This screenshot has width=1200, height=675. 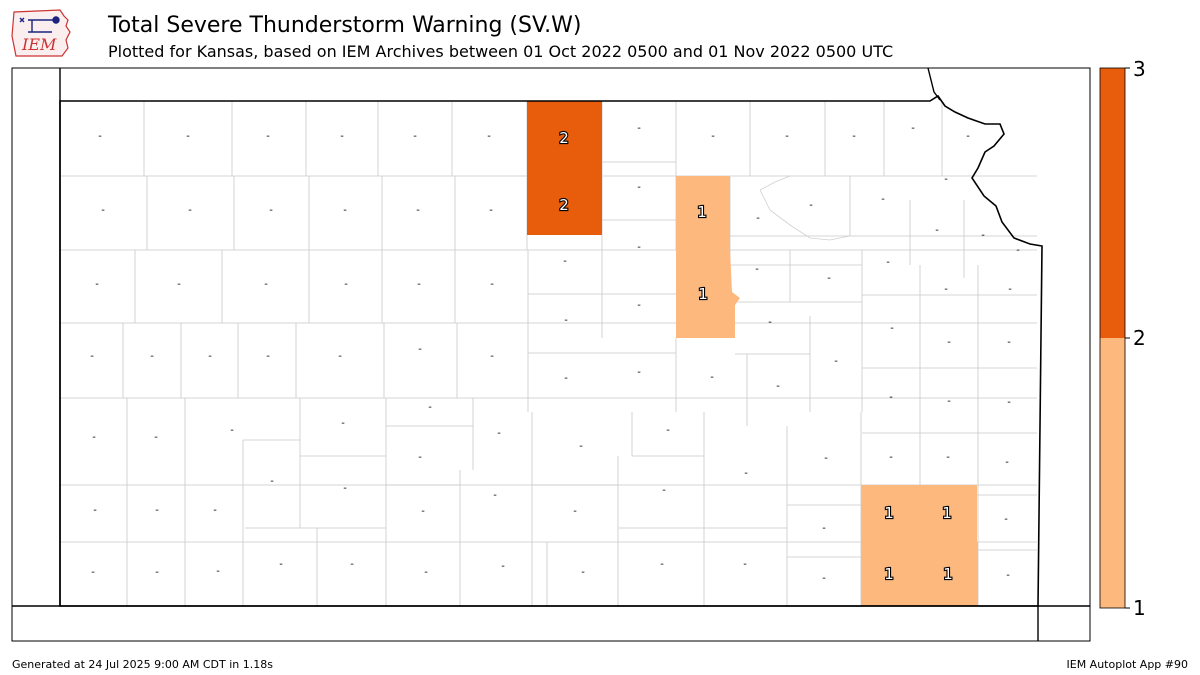 I want to click on county-fill-1b, so click(x=708, y=294).